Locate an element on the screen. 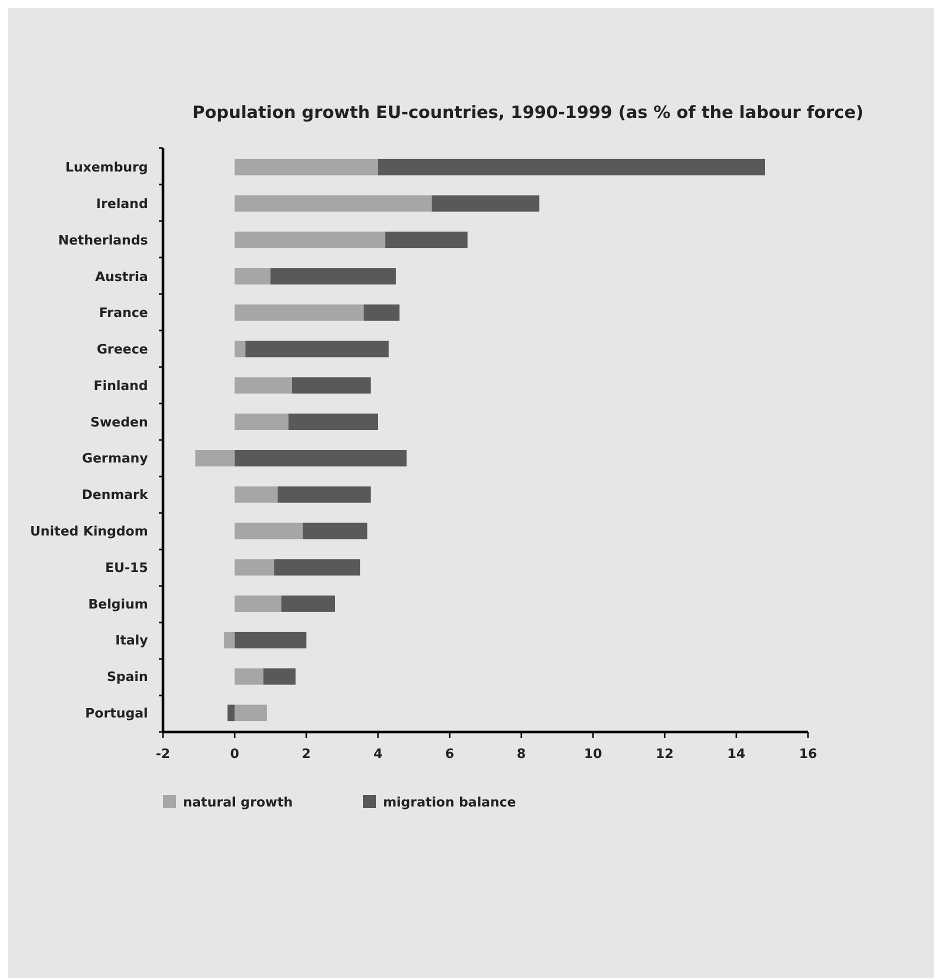 Image resolution: width=934 pixels, height=978 pixels. x-tick-label: -2 is located at coordinates (163, 754).